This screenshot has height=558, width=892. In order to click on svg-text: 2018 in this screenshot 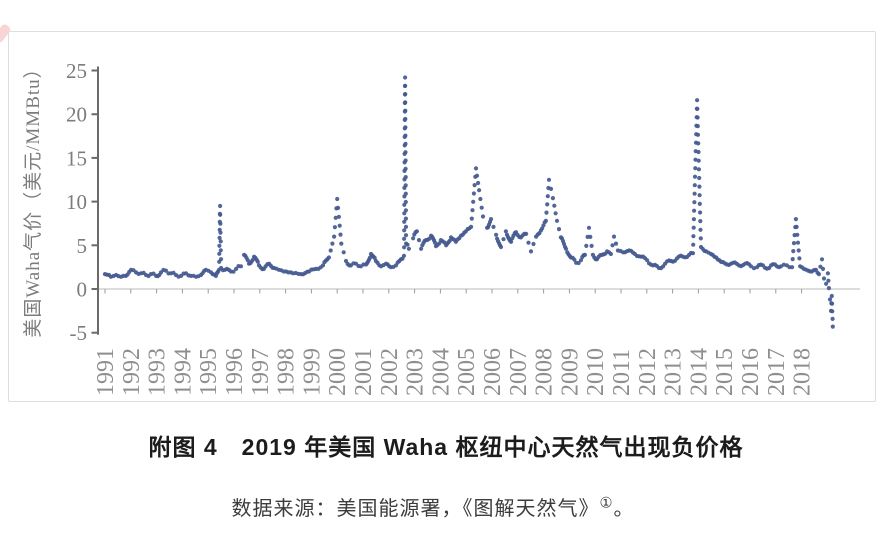, I will do `click(803, 372)`.